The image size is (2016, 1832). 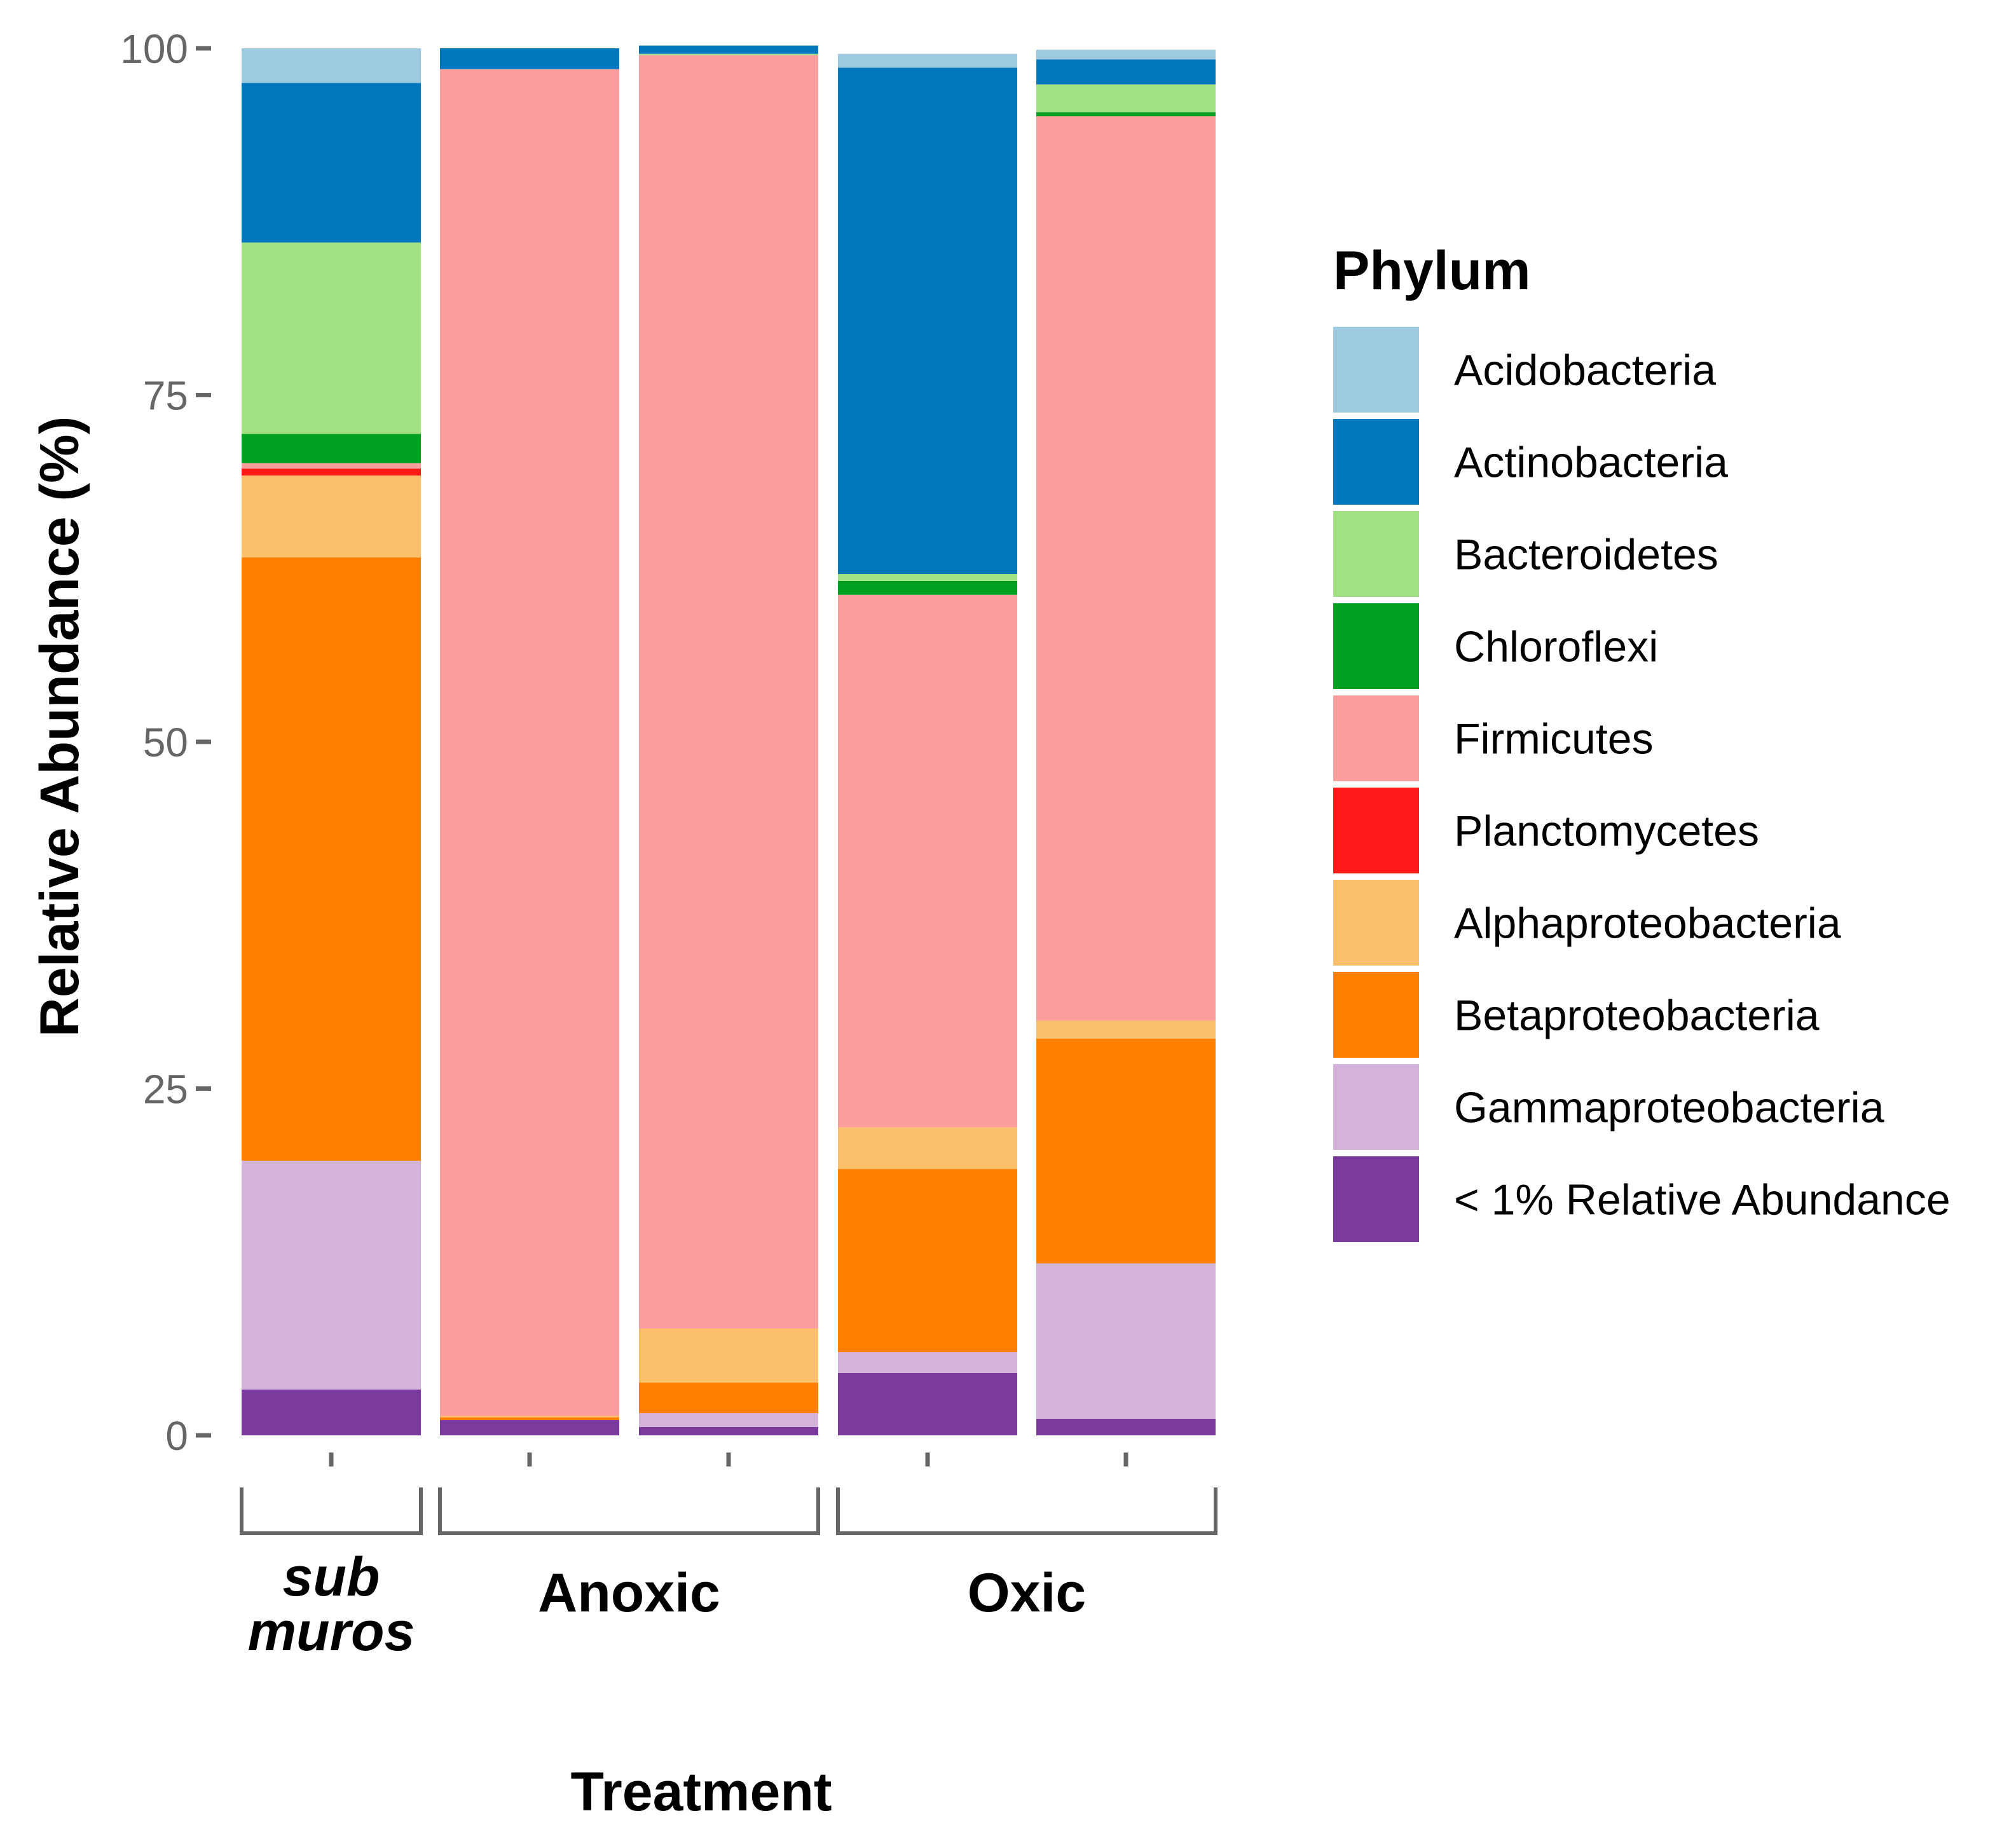 What do you see at coordinates (1586, 555) in the screenshot?
I see `legend-label: Bacteroidetes` at bounding box center [1586, 555].